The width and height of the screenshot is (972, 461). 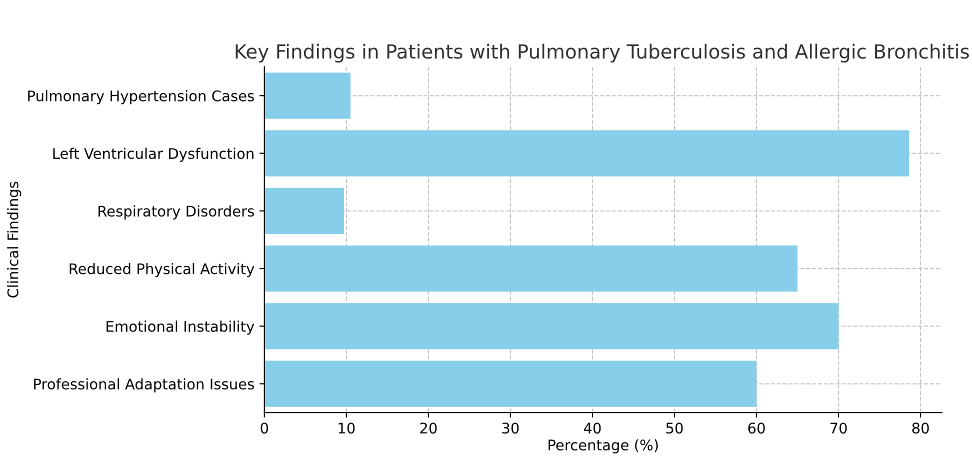 What do you see at coordinates (162, 270) in the screenshot?
I see `y-tick-label: Reduced Physical Activity` at bounding box center [162, 270].